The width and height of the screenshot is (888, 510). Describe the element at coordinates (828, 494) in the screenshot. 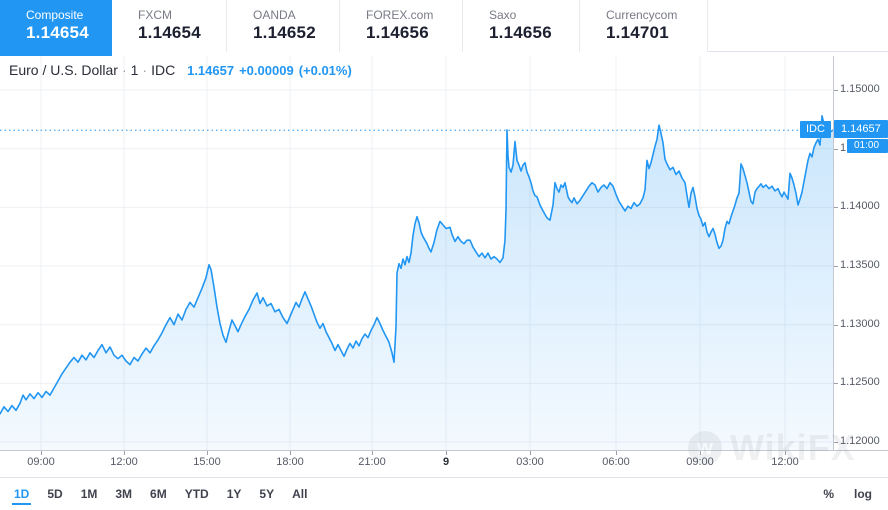

I see `percent-scale-button: %` at that location.